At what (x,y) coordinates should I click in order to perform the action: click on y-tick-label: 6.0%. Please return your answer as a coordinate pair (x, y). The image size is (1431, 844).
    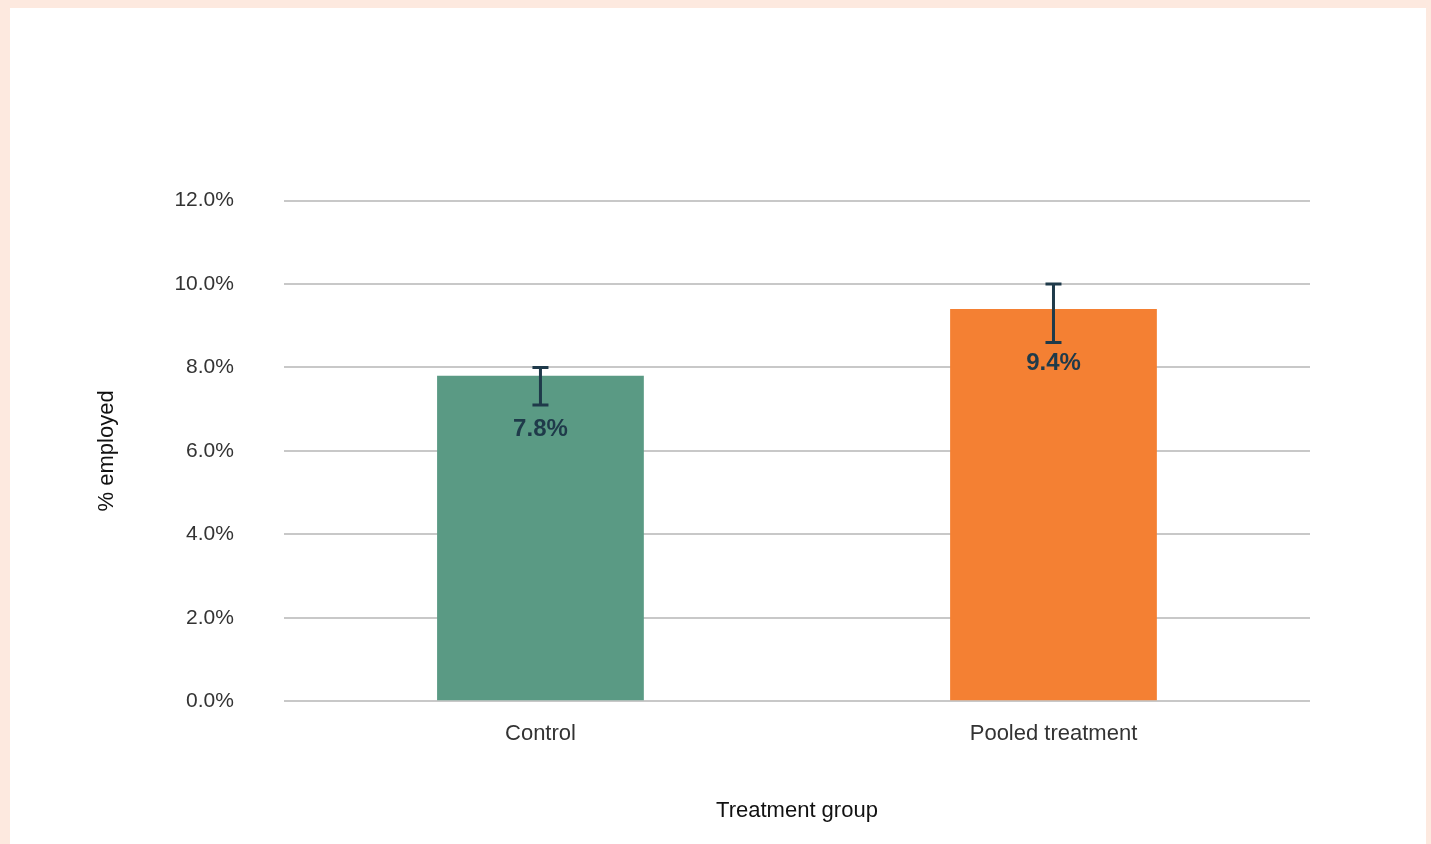
    Looking at the image, I should click on (210, 449).